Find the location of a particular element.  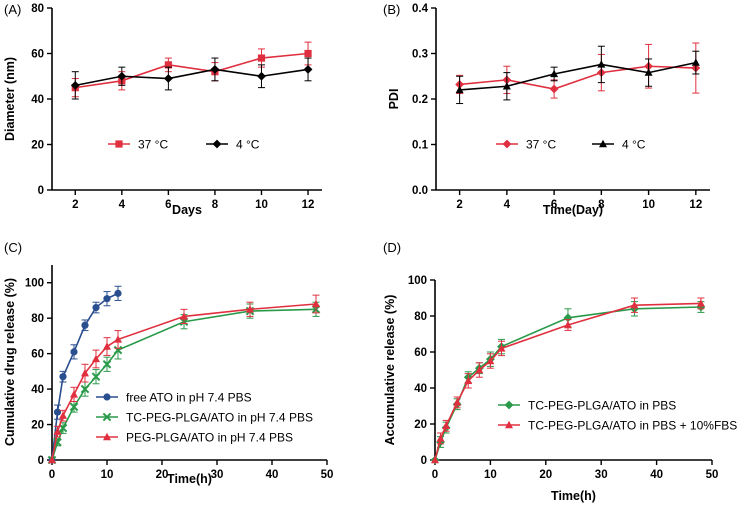

y-axis-title: PDI is located at coordinates (394, 99).